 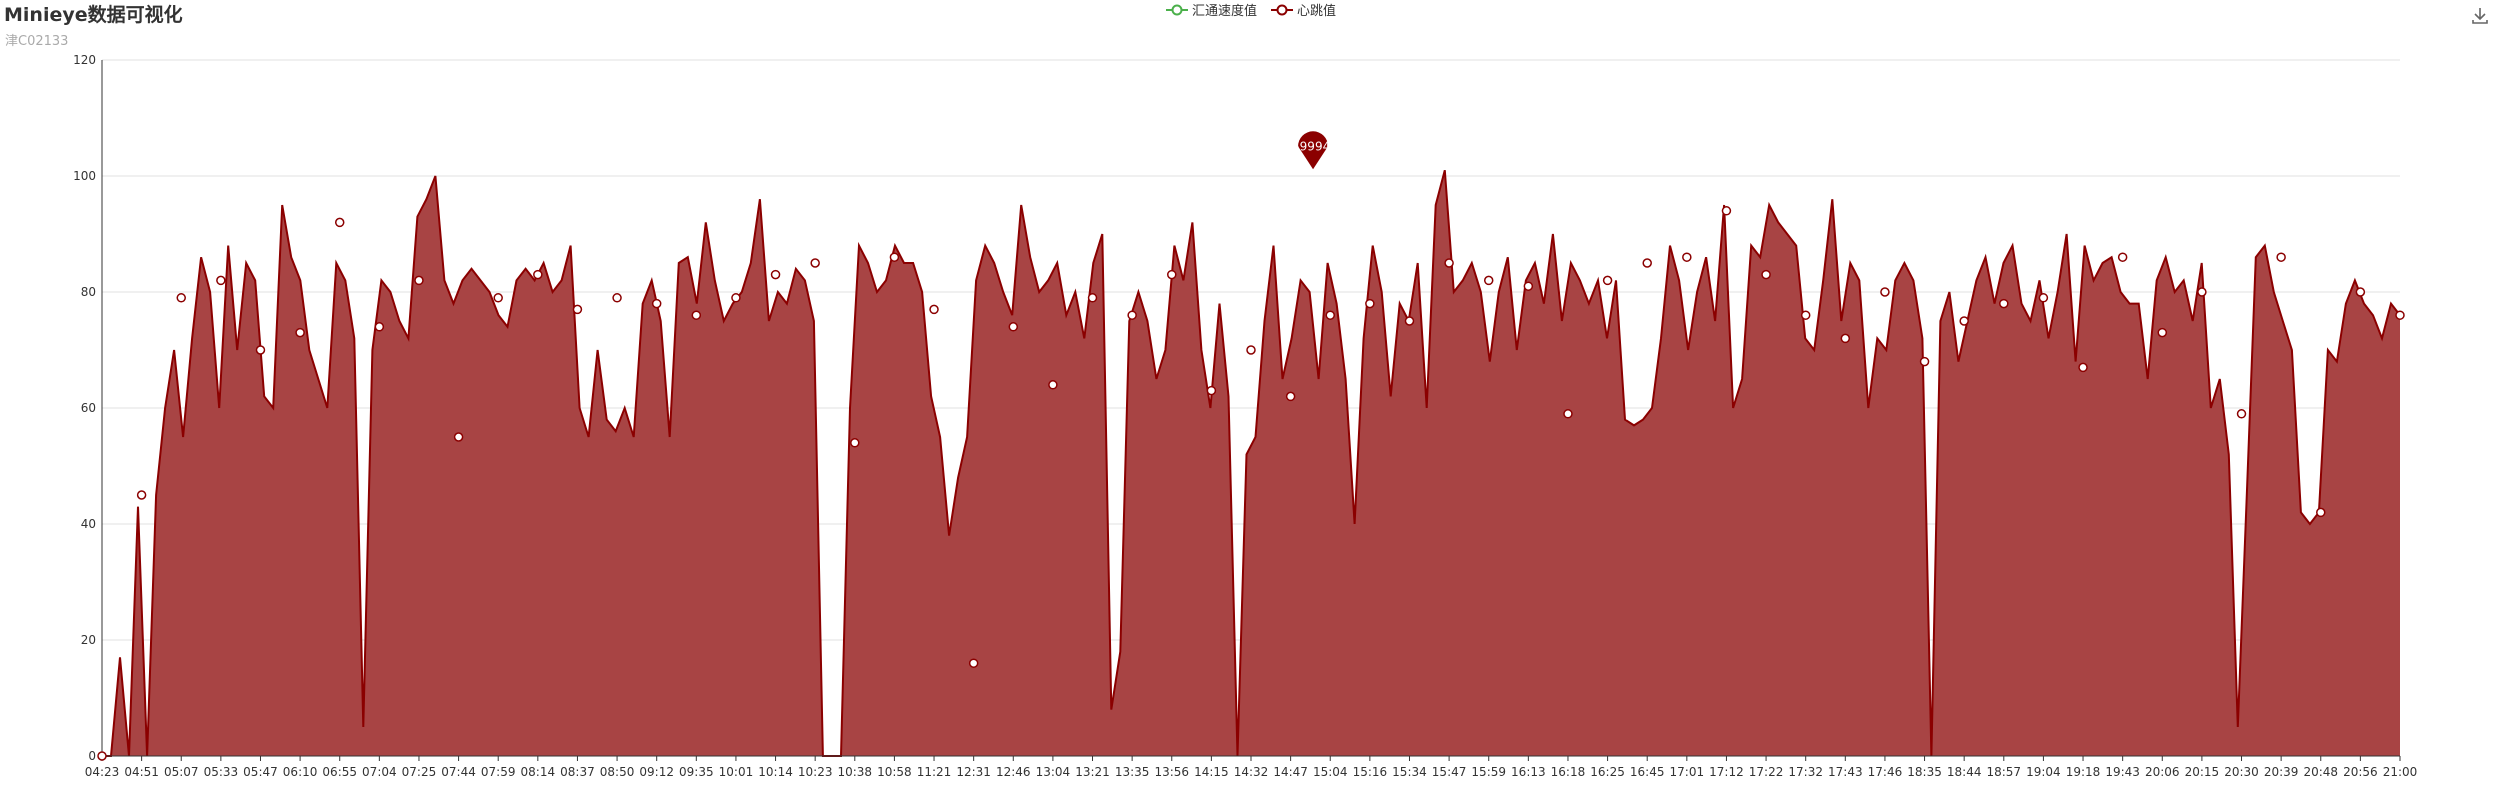 I want to click on x-tick-label: 16:13, so click(x=1528, y=772).